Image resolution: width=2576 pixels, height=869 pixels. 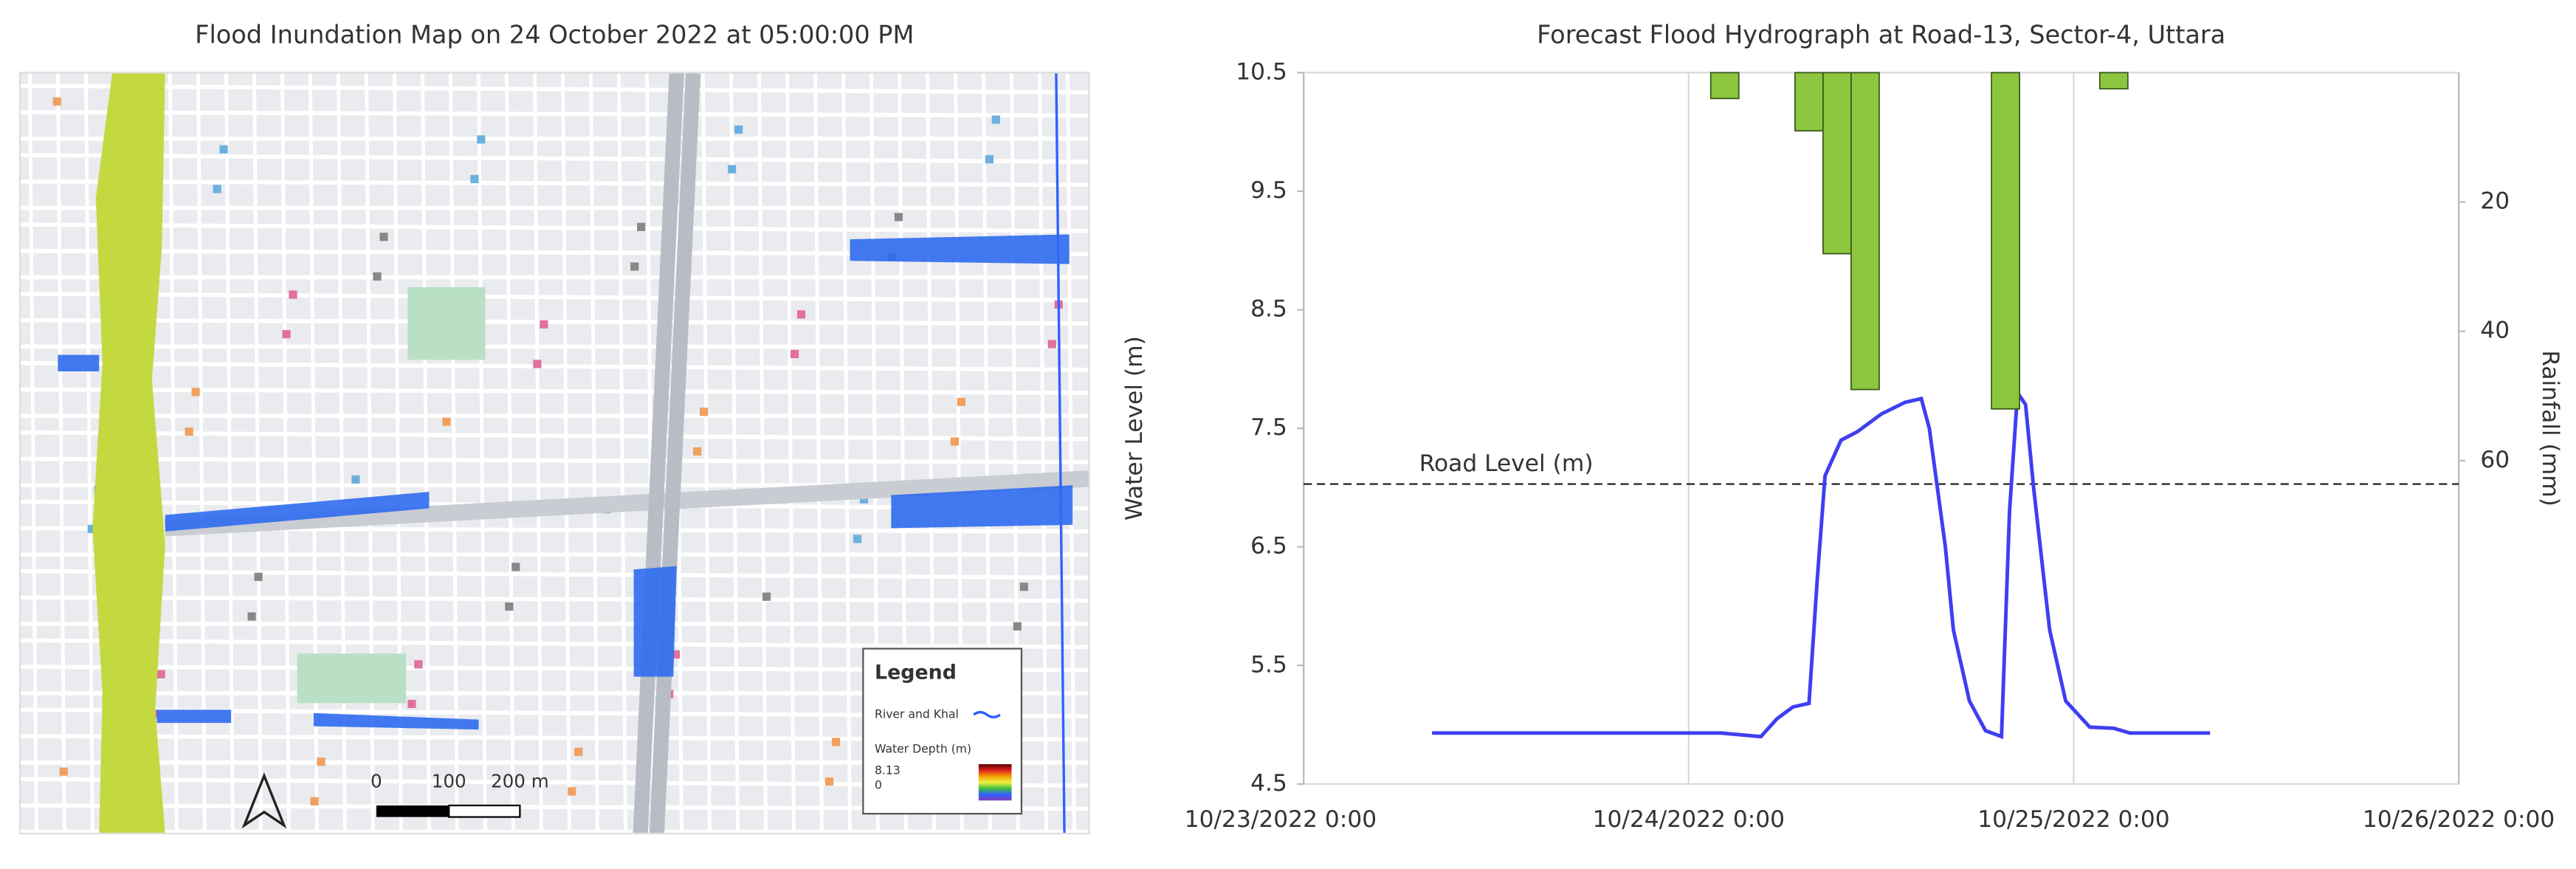 What do you see at coordinates (377, 781) in the screenshot?
I see `scale-label: 0` at bounding box center [377, 781].